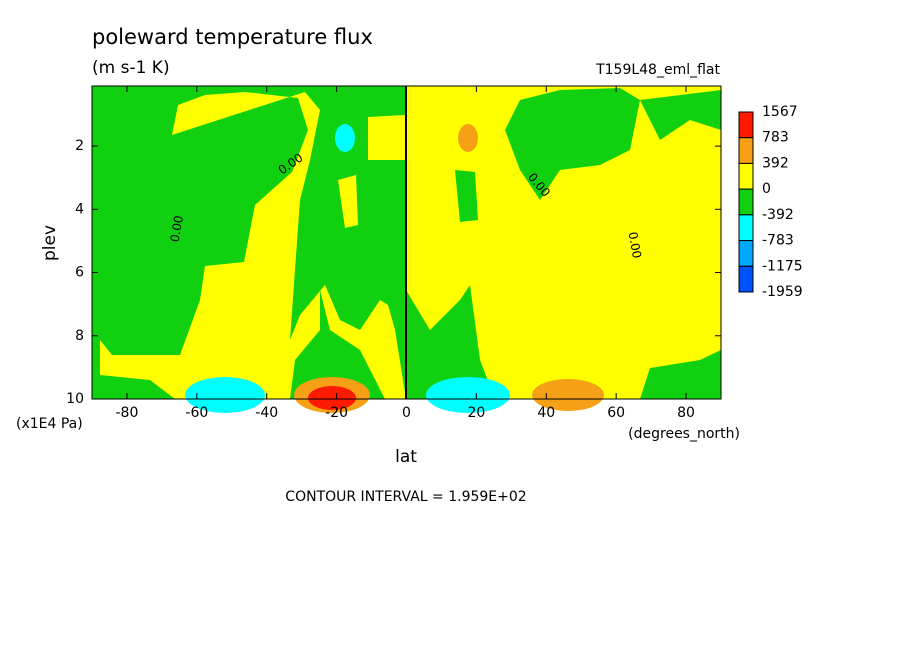 The height and width of the screenshot is (654, 904). Describe the element at coordinates (127, 413) in the screenshot. I see `x-tick-label: -80` at that location.